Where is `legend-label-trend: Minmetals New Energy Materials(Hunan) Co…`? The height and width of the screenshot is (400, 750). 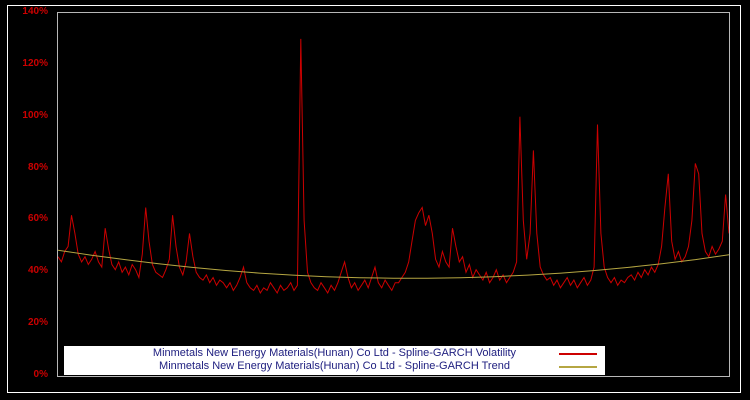
legend-label-trend: Minmetals New Energy Materials(Hunan) Co… is located at coordinates (334, 366).